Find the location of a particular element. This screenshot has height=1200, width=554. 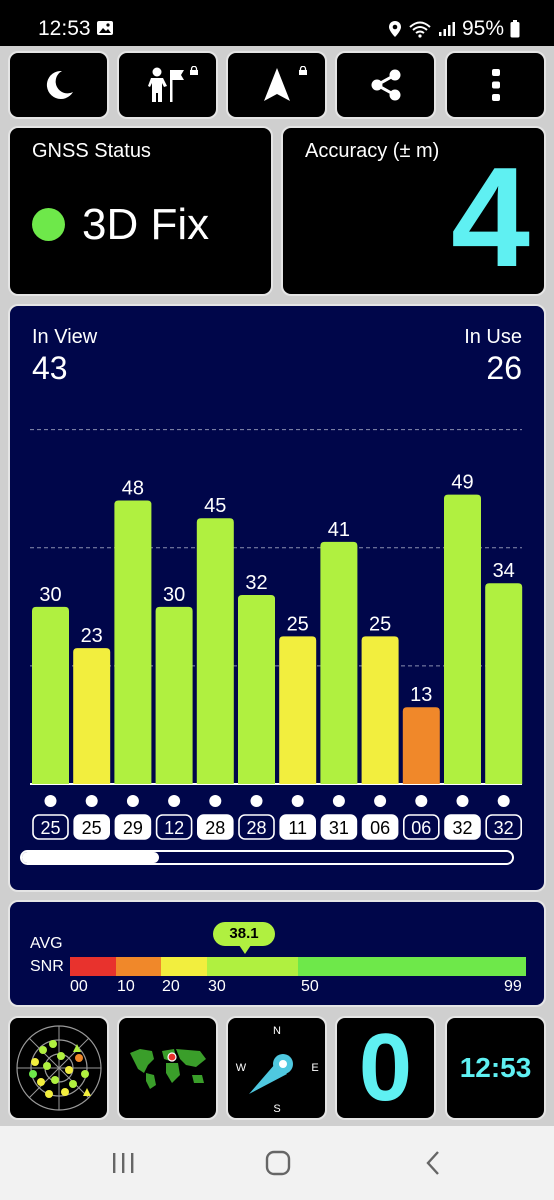

clock-tile: 12:53 is located at coordinates (495, 1068).